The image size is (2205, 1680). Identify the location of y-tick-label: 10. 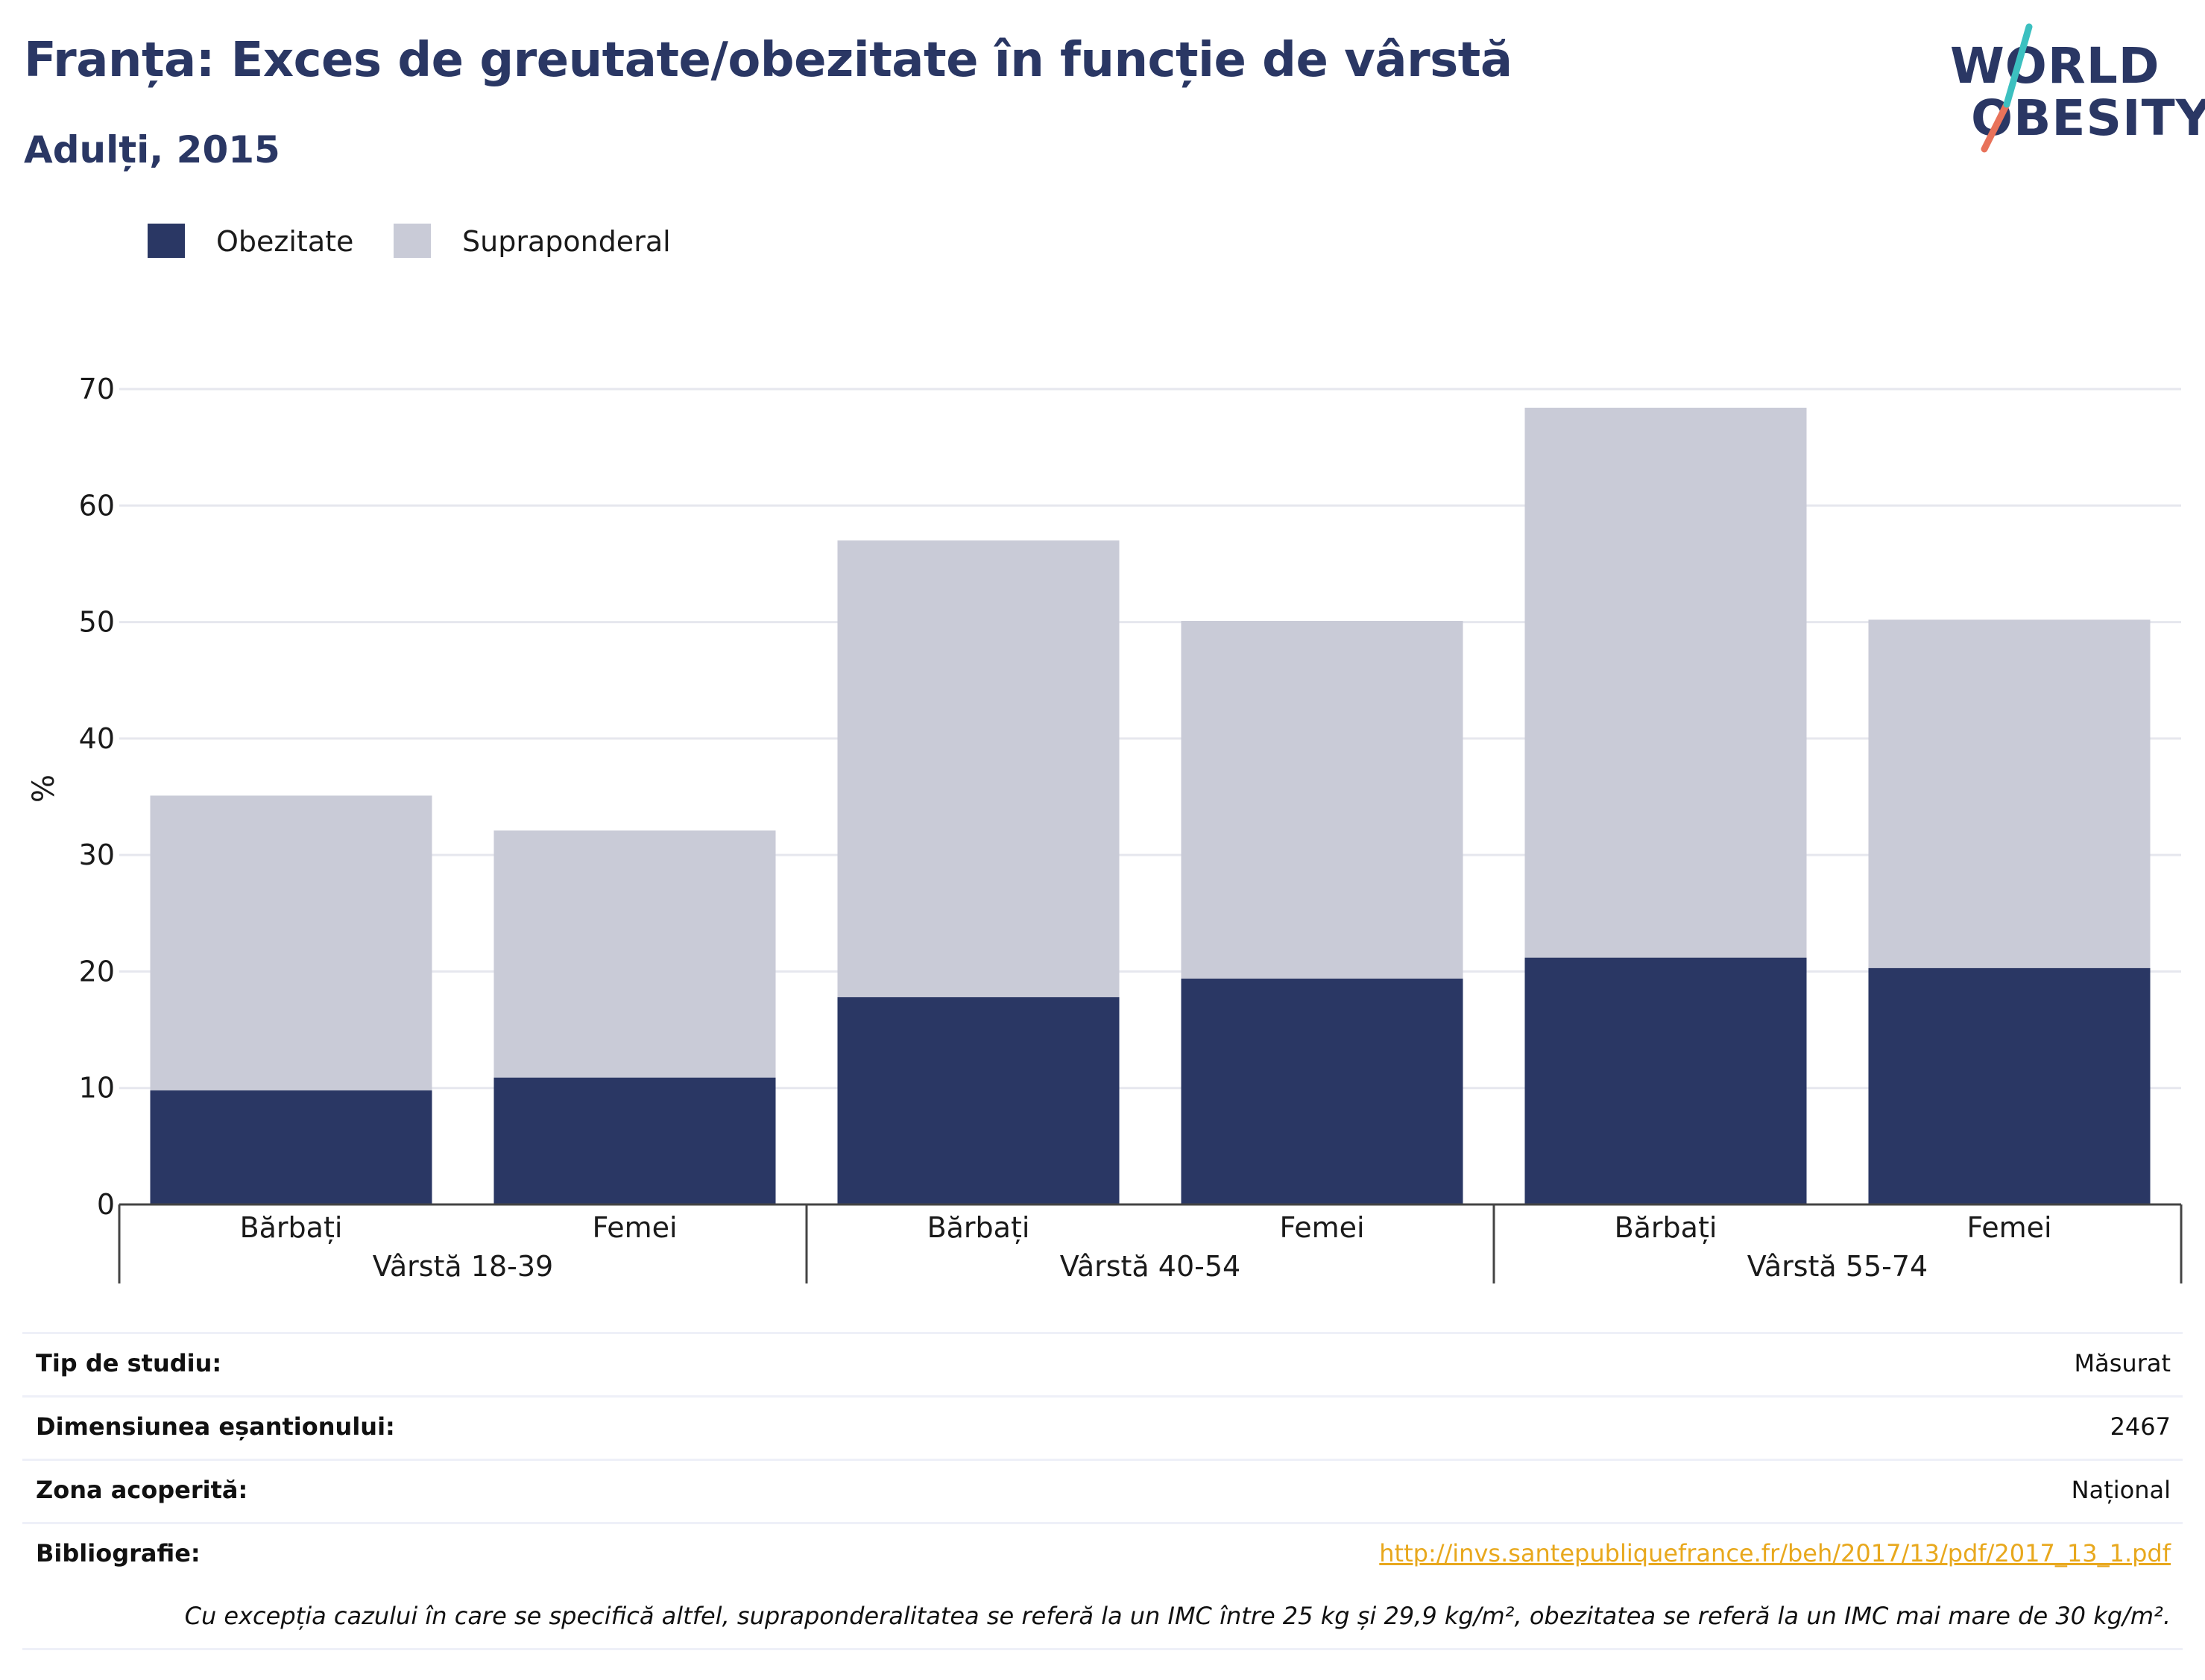
(97, 1088).